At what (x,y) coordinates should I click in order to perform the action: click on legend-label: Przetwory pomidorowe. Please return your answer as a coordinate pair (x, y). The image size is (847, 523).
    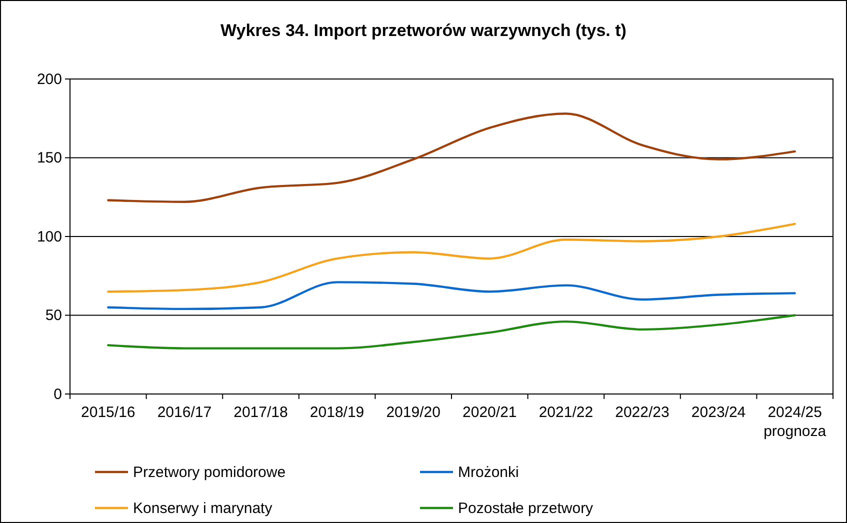
    Looking at the image, I should click on (209, 472).